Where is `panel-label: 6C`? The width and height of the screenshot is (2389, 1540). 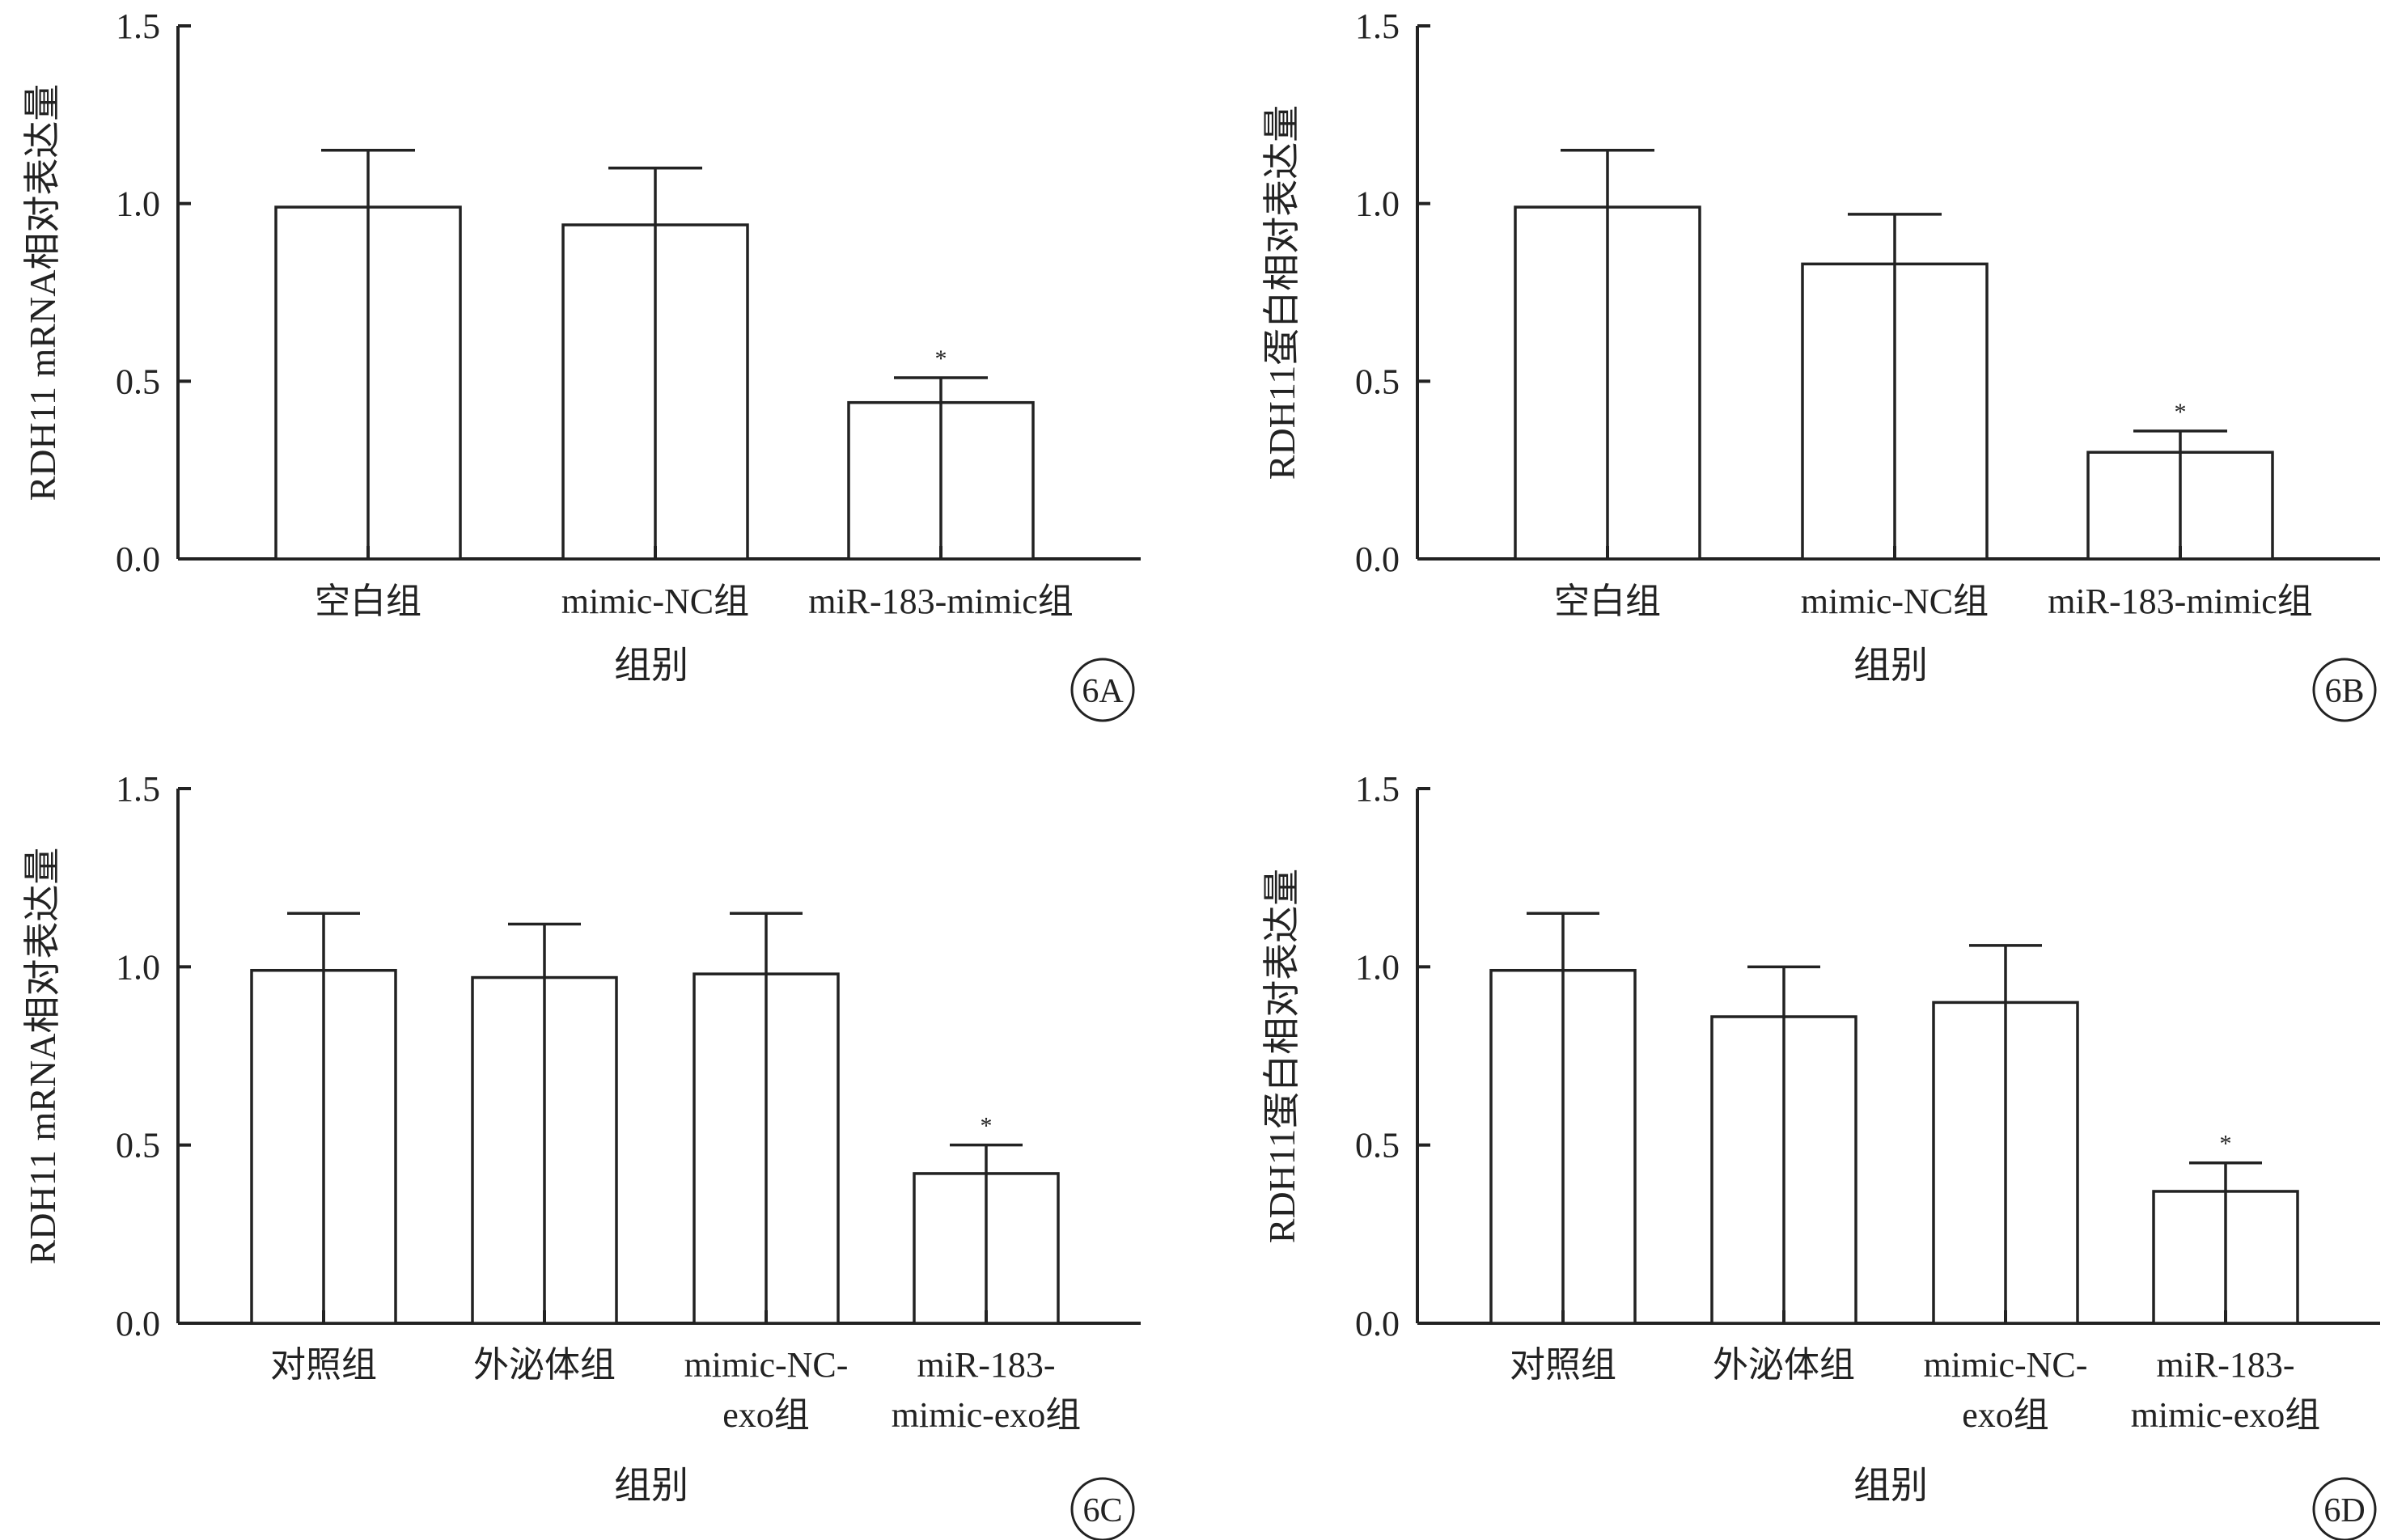 panel-label: 6C is located at coordinates (1102, 1510).